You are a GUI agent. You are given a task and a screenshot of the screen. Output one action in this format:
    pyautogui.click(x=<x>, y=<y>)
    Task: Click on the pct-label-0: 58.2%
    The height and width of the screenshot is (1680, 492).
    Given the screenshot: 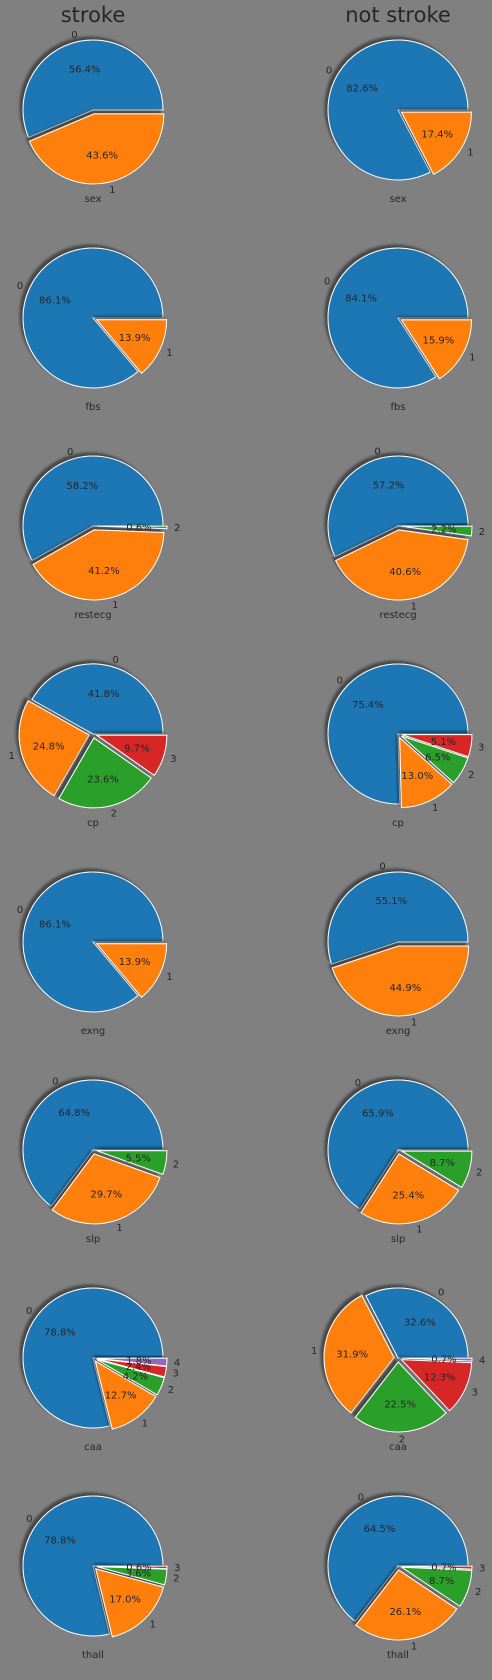 What is the action you would take?
    pyautogui.click(x=82, y=486)
    